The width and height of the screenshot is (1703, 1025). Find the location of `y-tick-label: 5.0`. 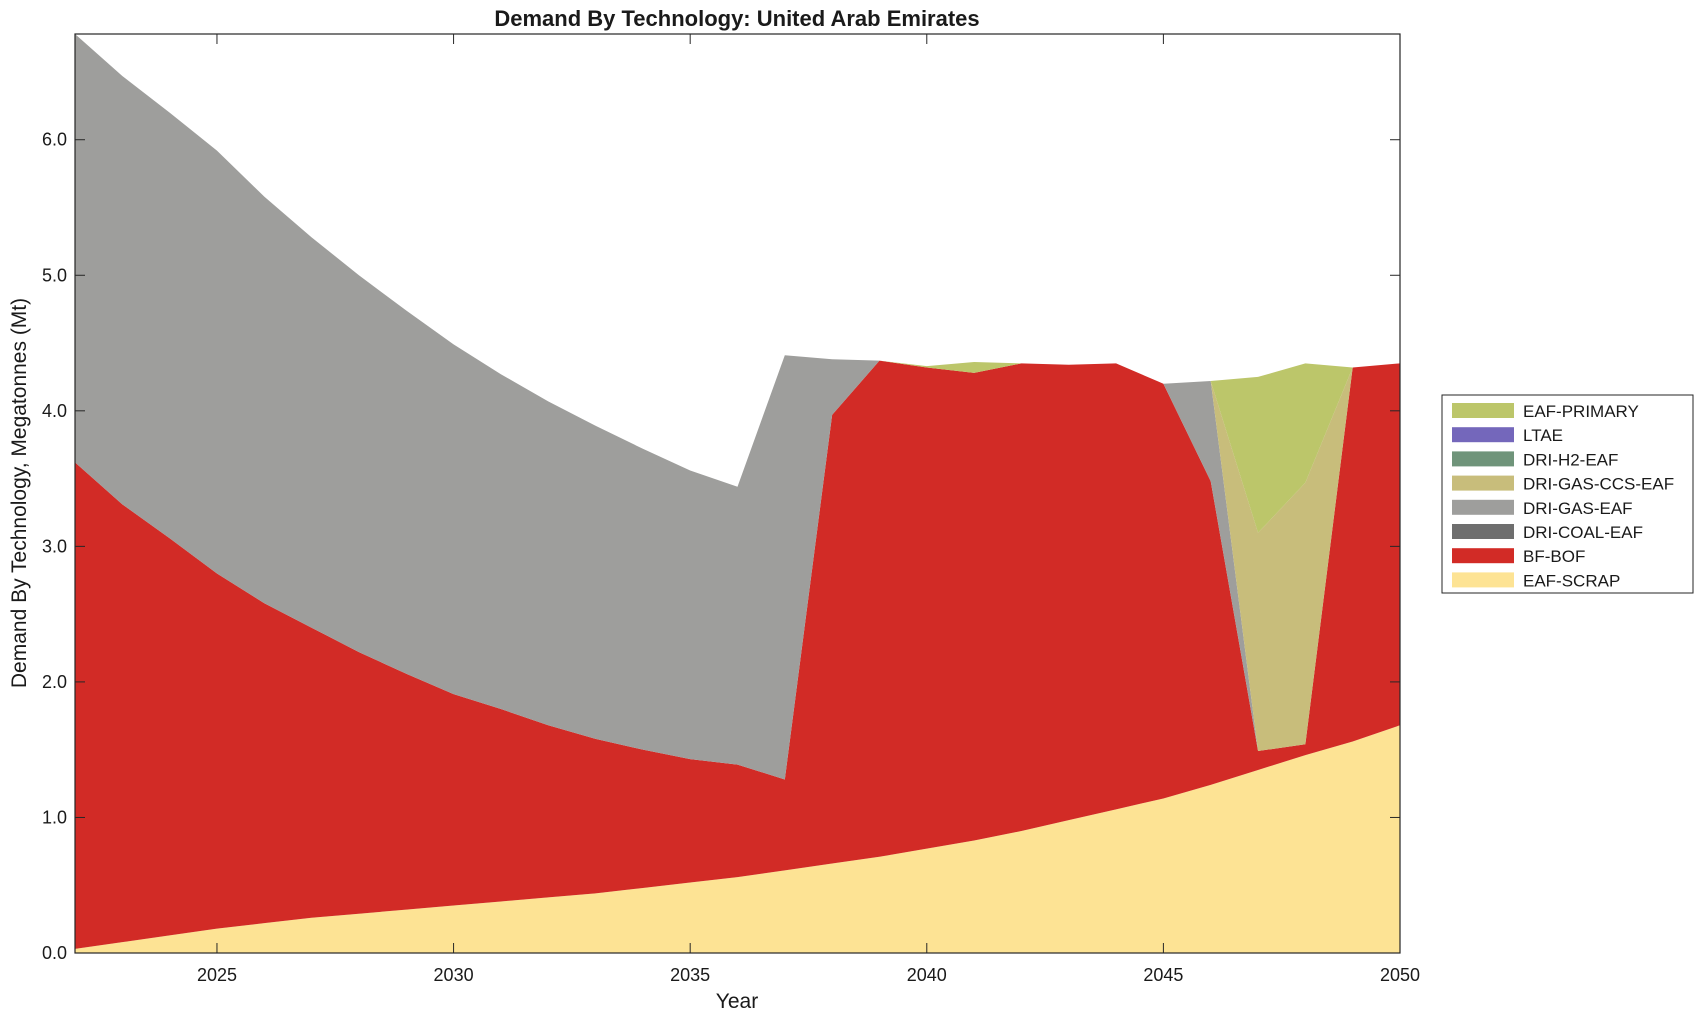

y-tick-label: 5.0 is located at coordinates (54, 275).